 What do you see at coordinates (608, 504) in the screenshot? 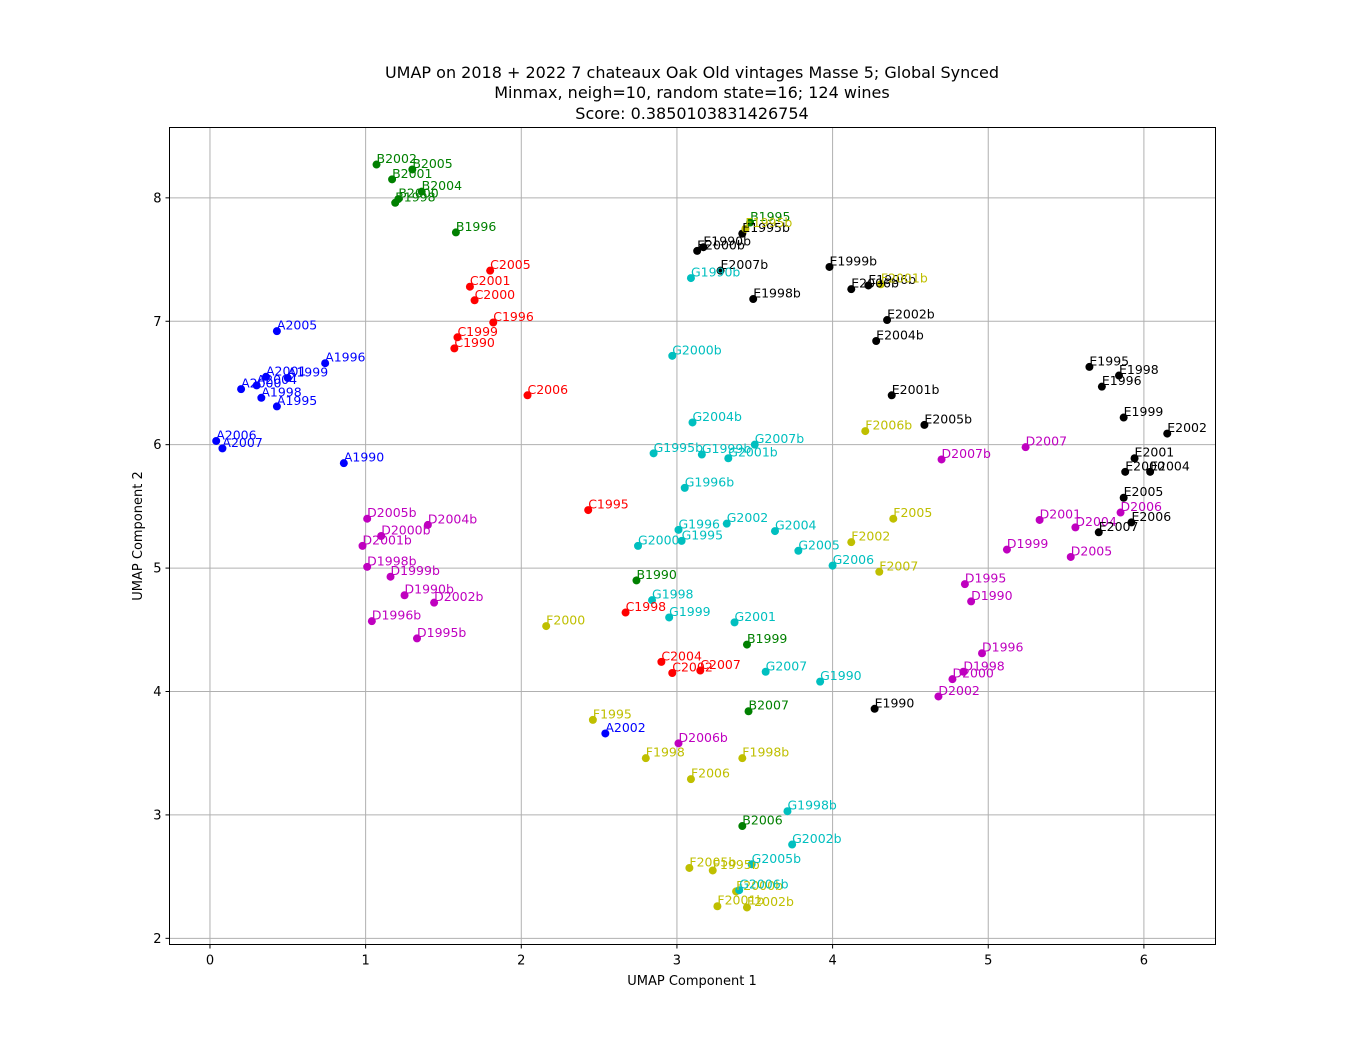
I see `point-label: C1995` at bounding box center [608, 504].